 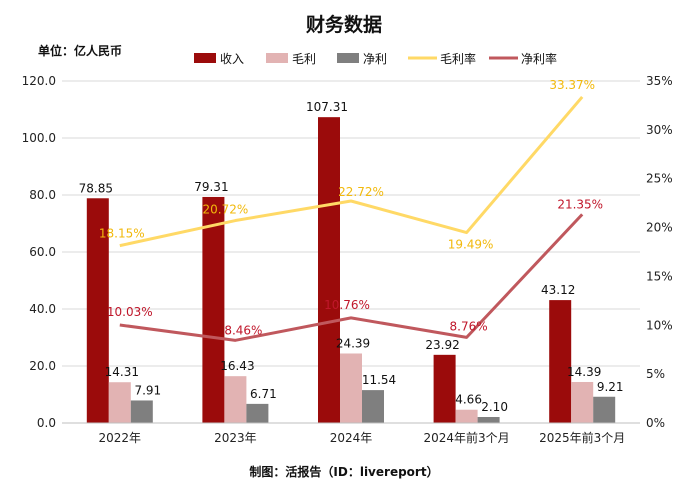 What do you see at coordinates (584, 372) in the screenshot?
I see `bar-value-label: 14.39` at bounding box center [584, 372].